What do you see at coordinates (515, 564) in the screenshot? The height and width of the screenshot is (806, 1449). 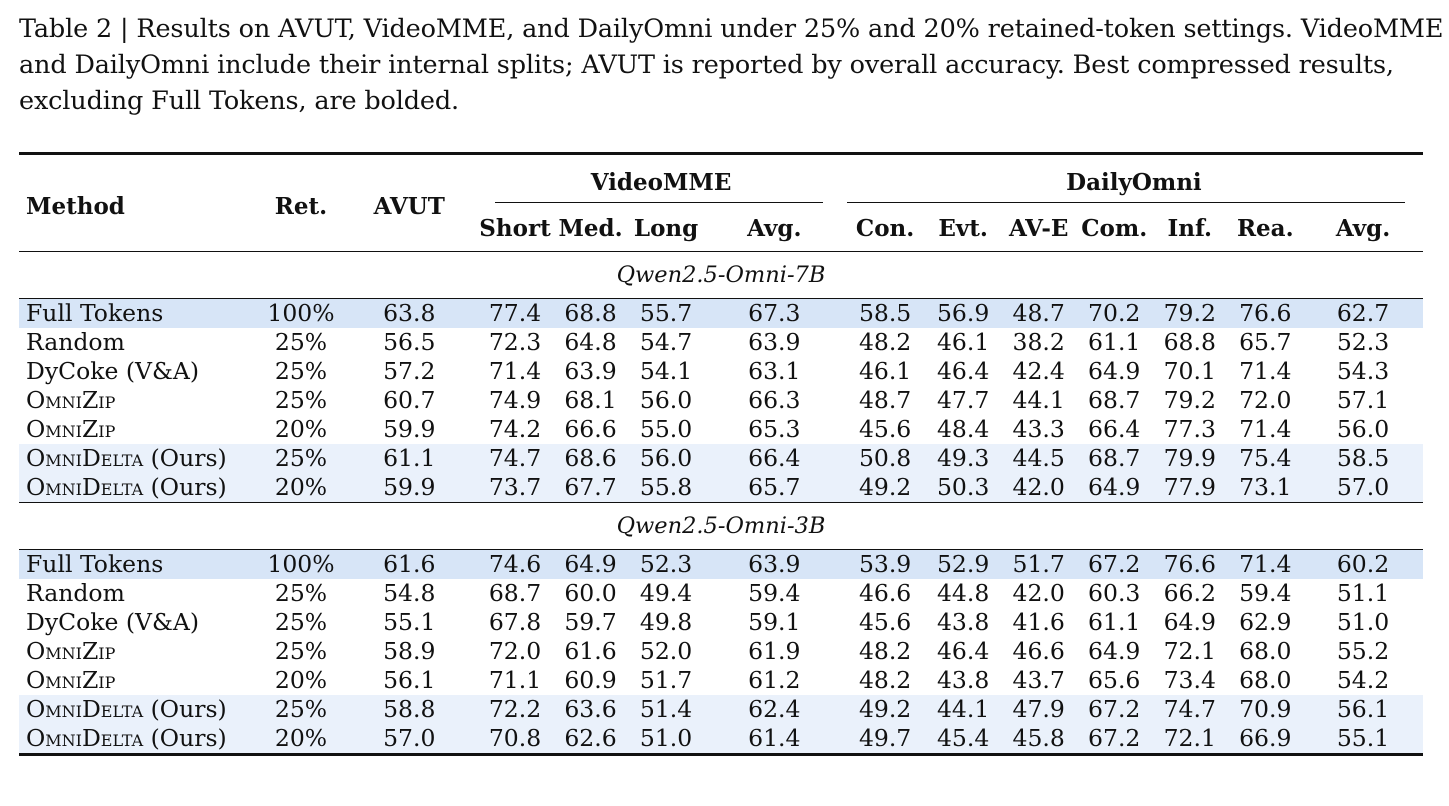 I see `value-cell: 74.6` at bounding box center [515, 564].